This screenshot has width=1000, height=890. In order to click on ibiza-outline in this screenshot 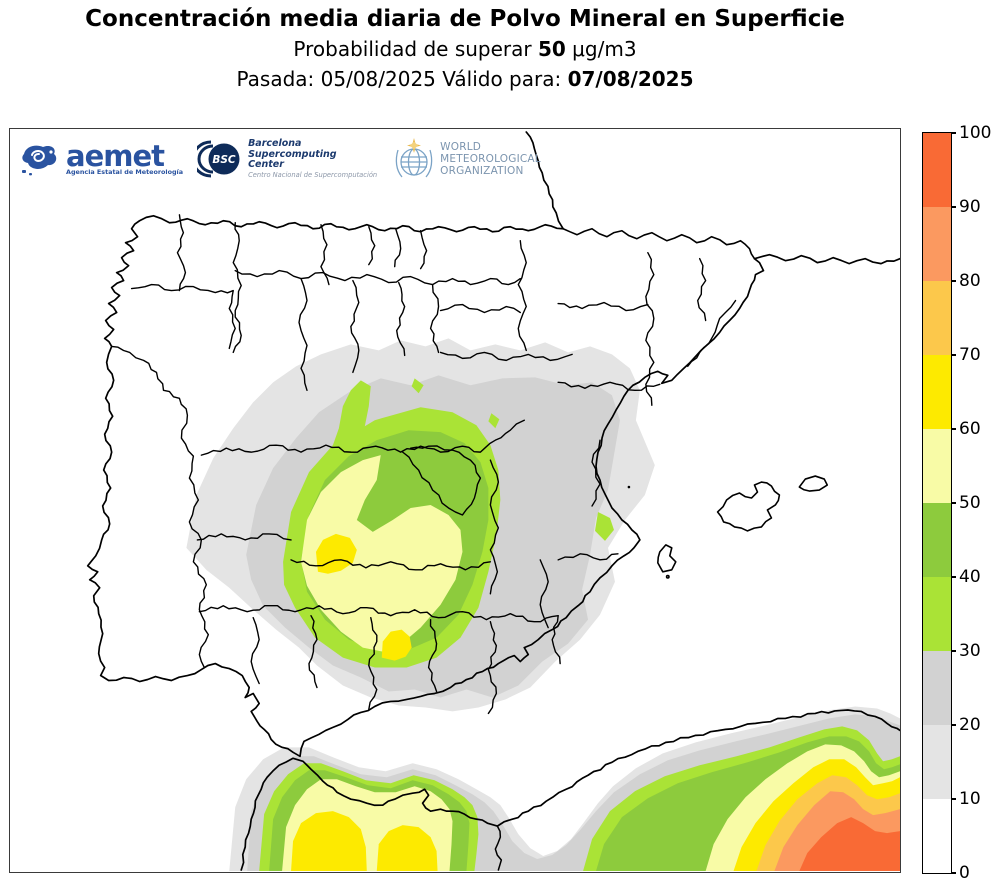, I will do `click(667, 558)`.